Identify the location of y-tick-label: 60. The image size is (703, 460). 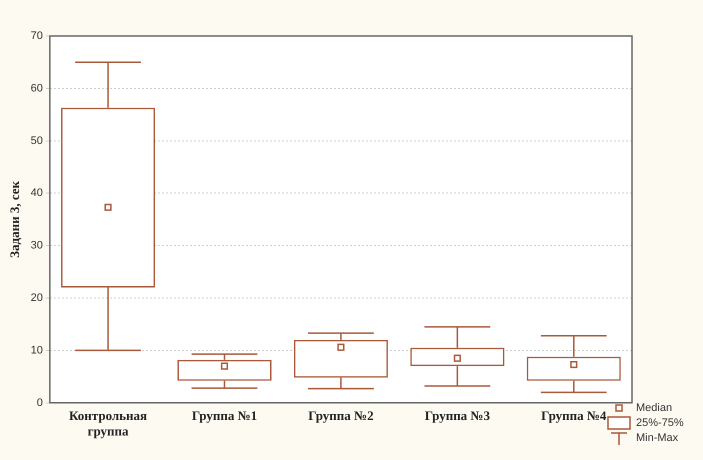
(36, 88).